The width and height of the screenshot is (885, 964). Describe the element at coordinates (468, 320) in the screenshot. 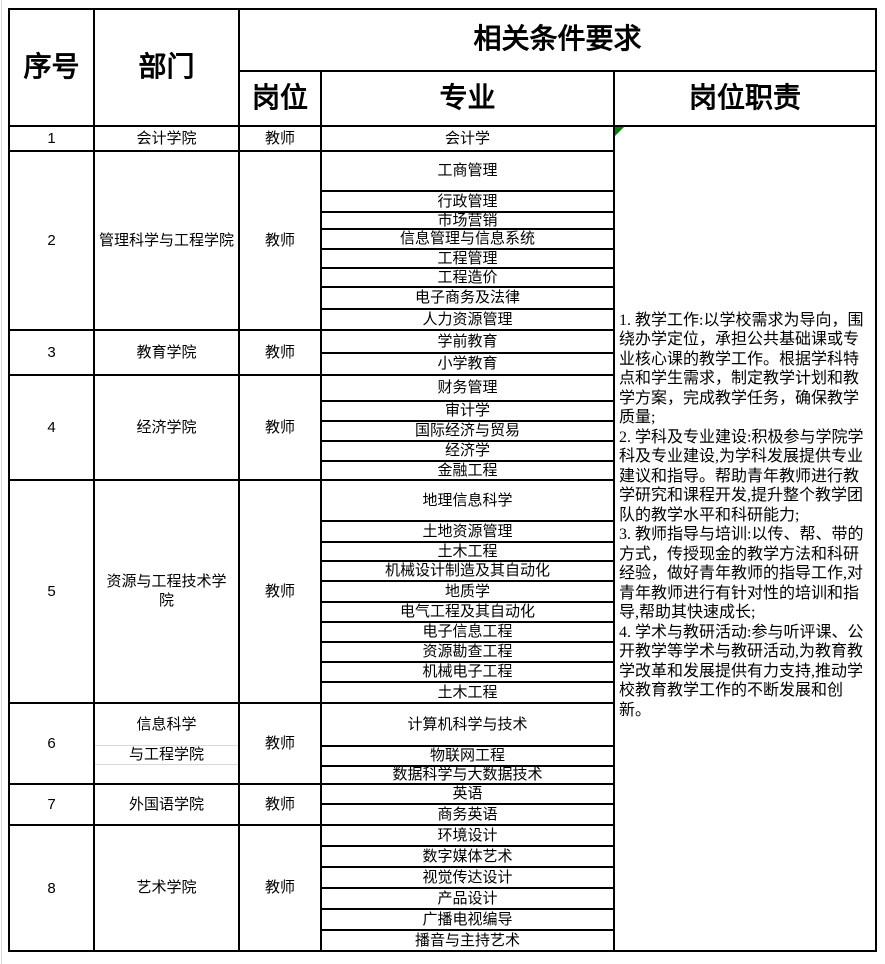

I see `major-cell: 人力资源管理` at that location.